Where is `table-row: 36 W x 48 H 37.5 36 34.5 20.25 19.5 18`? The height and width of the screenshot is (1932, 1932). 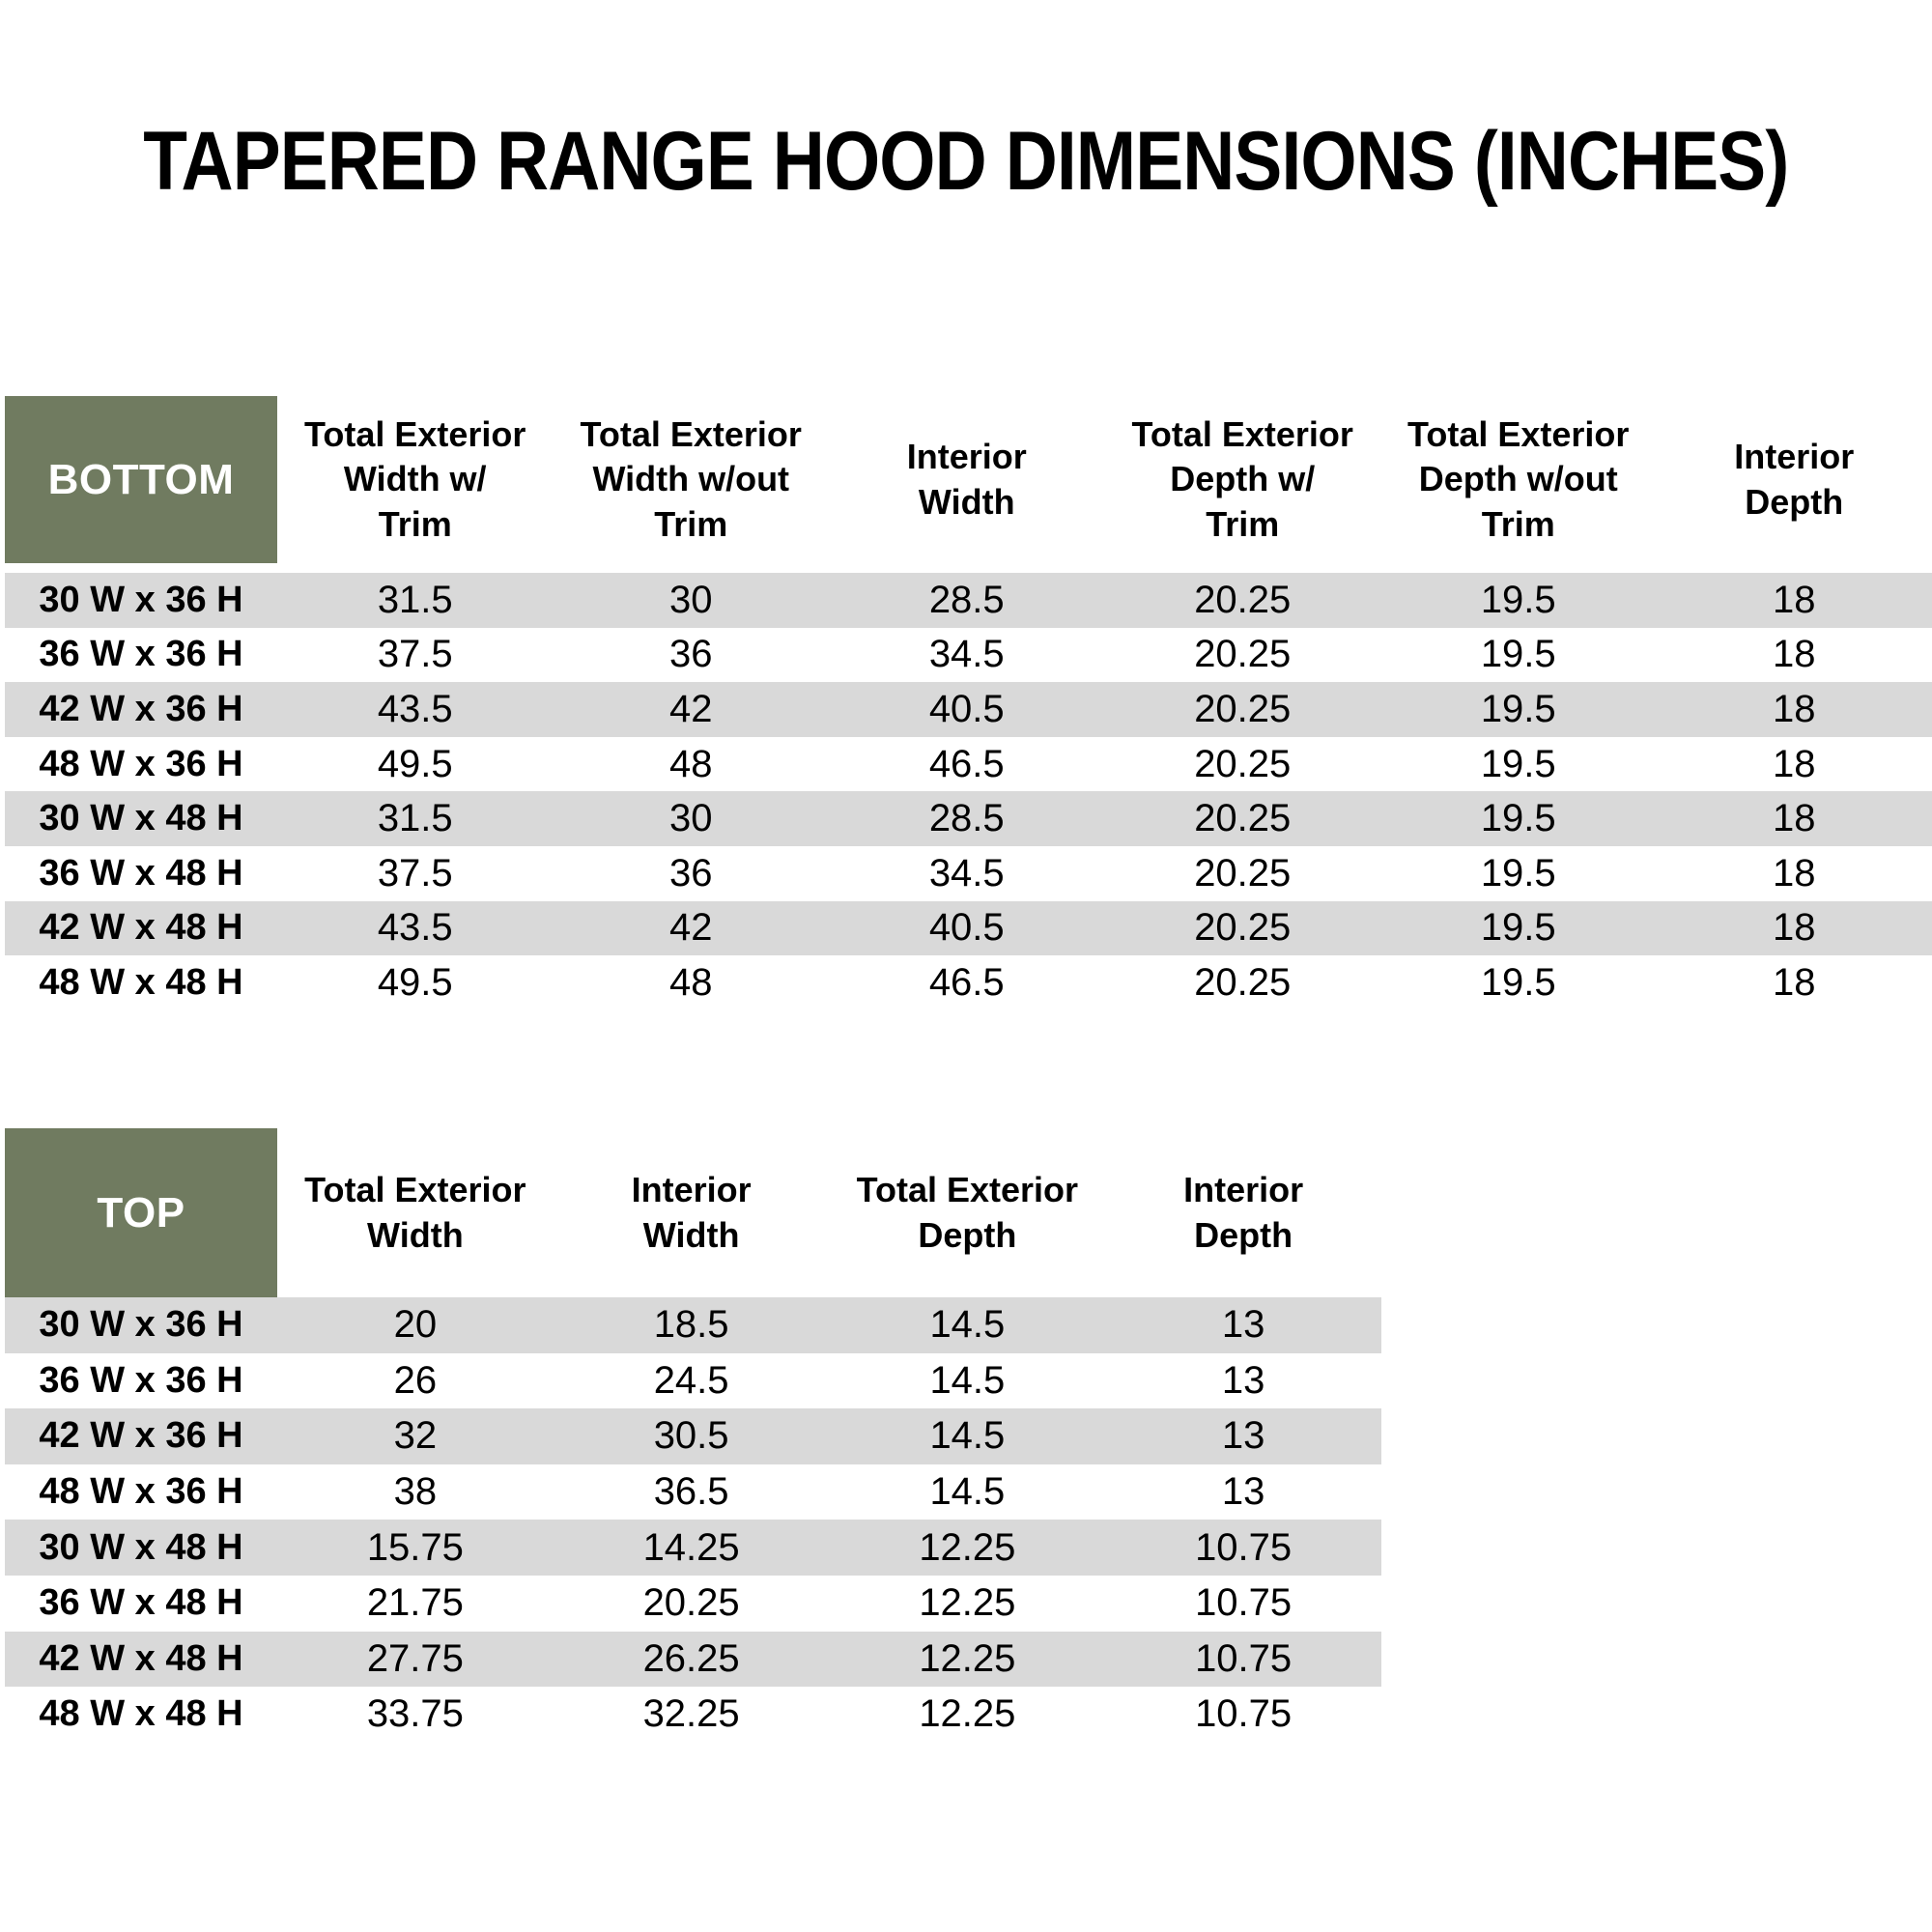
table-row: 36 W x 48 H 37.5 36 34.5 20.25 19.5 18 is located at coordinates (968, 873).